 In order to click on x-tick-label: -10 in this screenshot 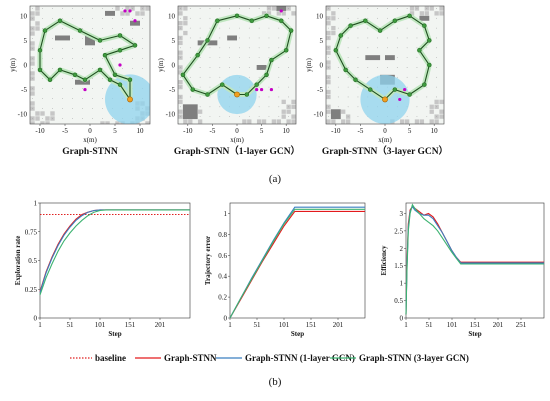, I will do `click(336, 131)`.